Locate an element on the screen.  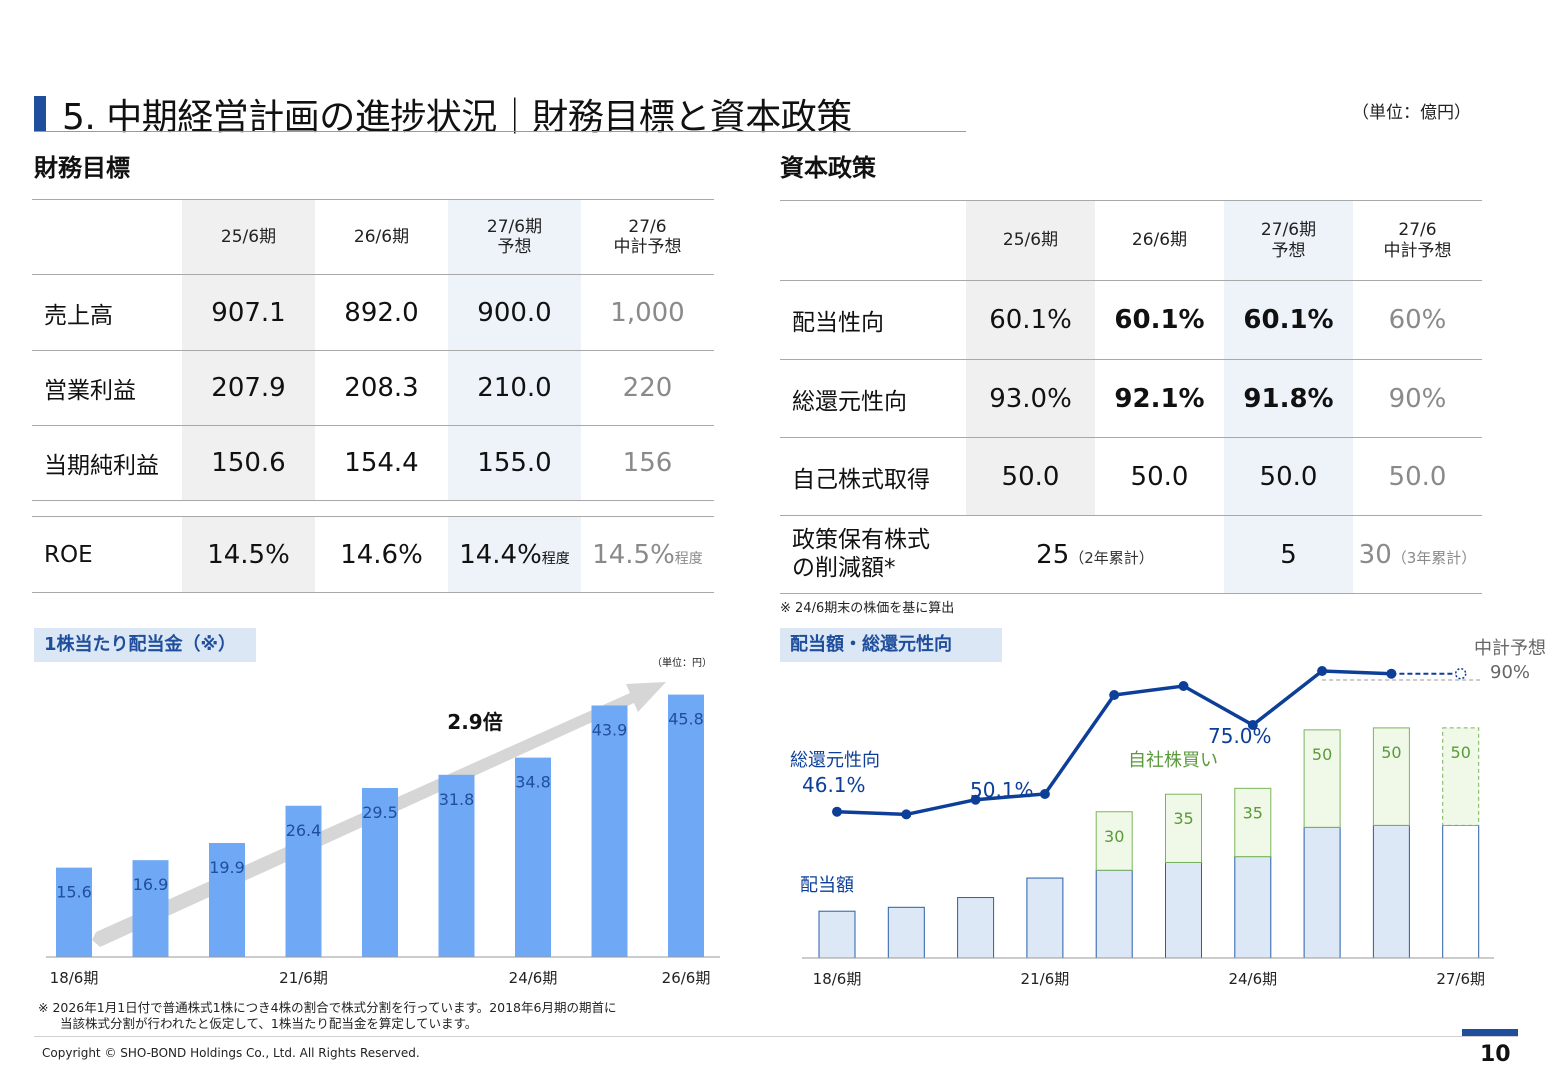
line-series-label: 総還元性向 is located at coordinates (835, 760).